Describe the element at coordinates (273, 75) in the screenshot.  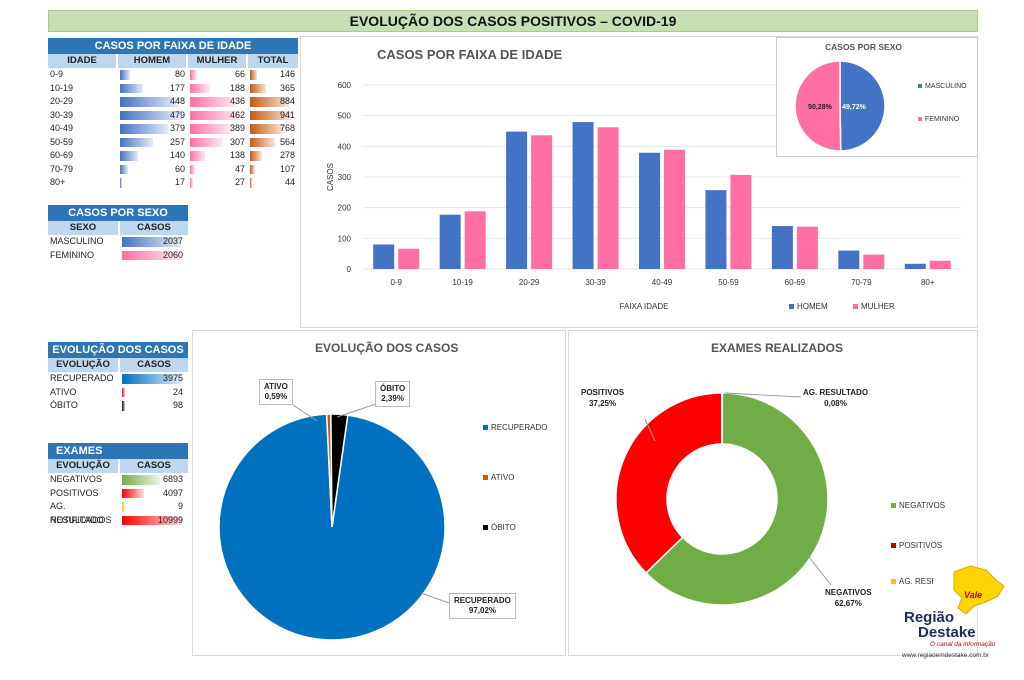
I see `total-cell: 146` at that location.